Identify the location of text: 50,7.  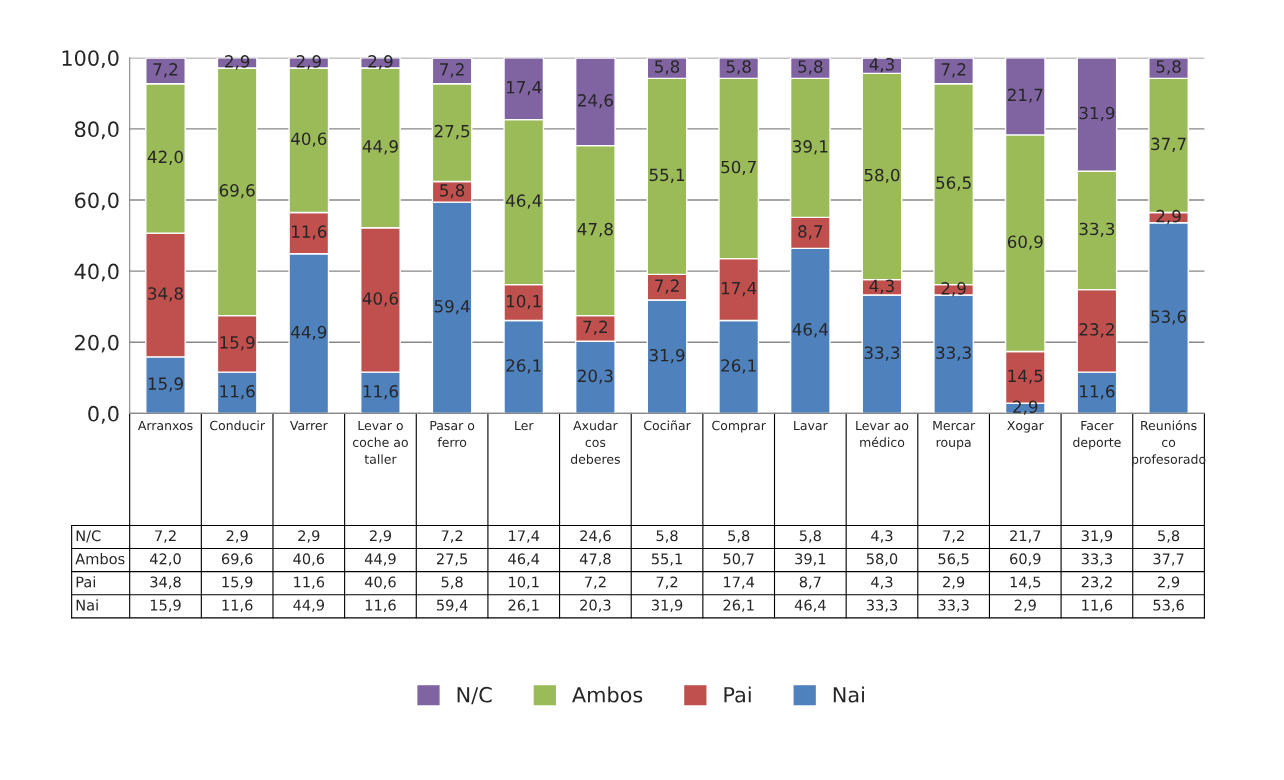
(738, 168).